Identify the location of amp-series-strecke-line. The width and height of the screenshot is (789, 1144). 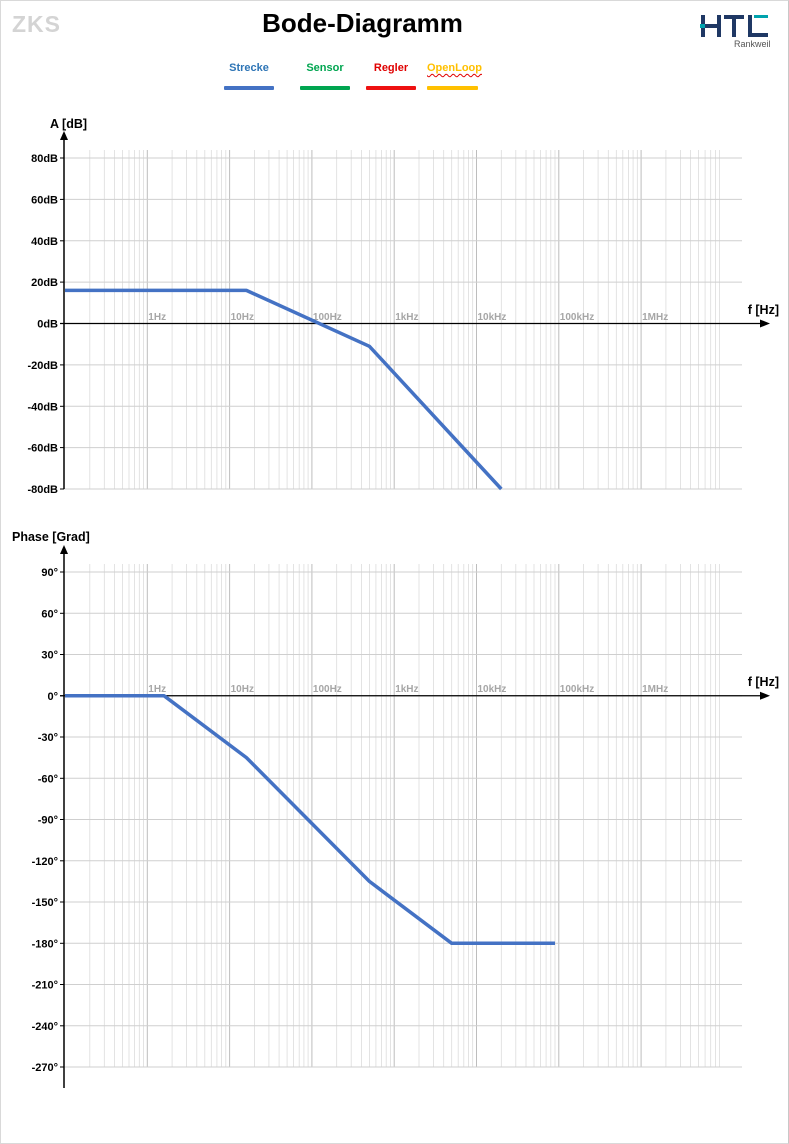
(284, 389).